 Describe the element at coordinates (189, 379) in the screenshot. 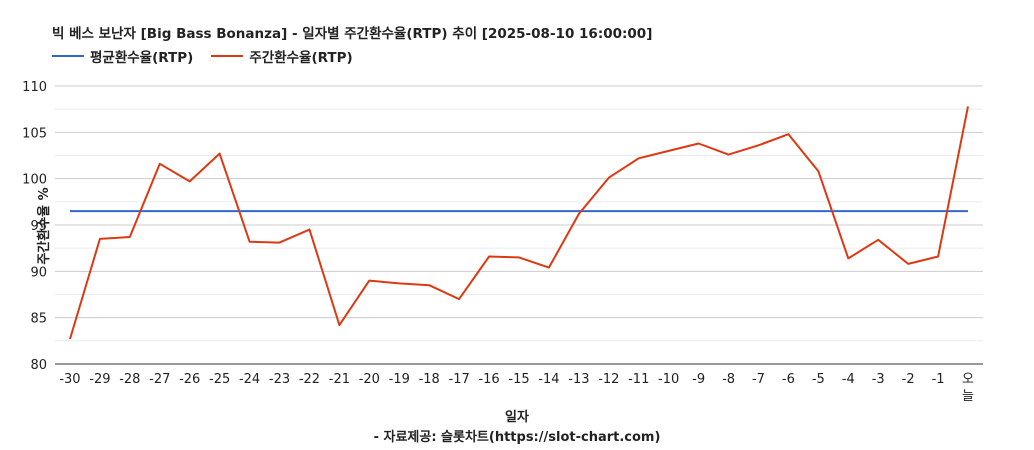

I see `x-tick-label: -26` at that location.